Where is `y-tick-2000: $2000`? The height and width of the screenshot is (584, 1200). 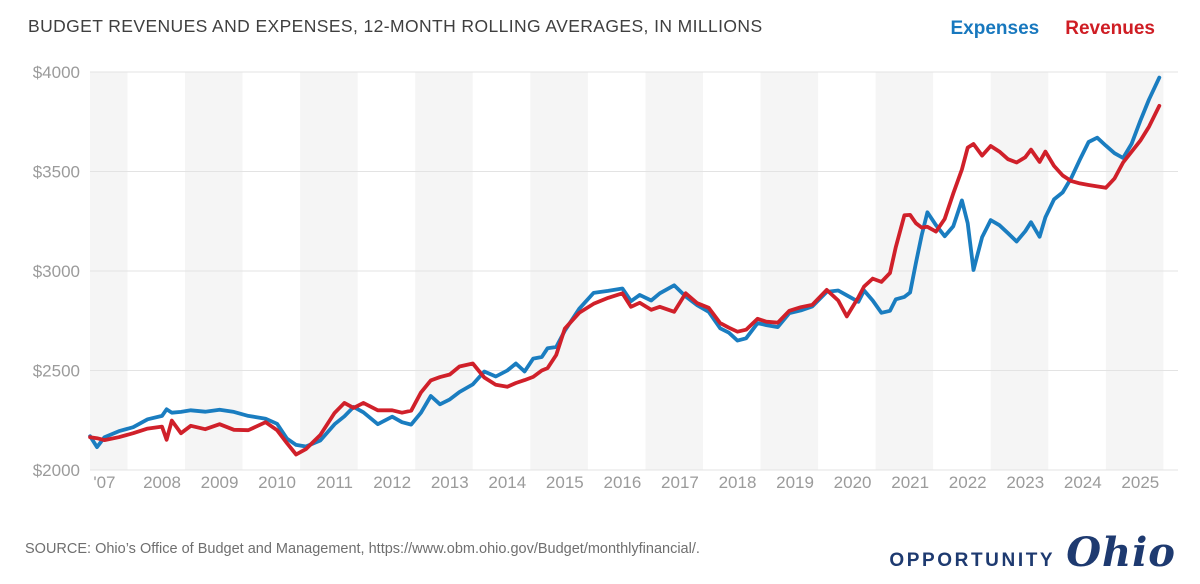
y-tick-2000: $2000 is located at coordinates (56, 470).